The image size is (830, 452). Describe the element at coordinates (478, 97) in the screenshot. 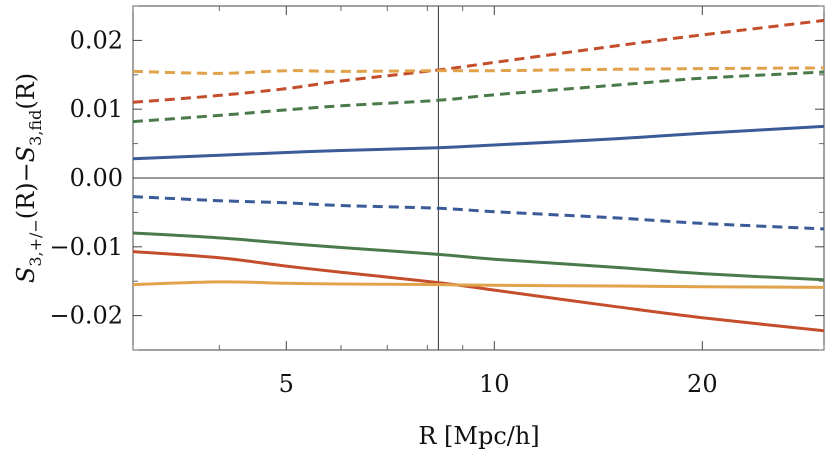

I see `series-line-3-dashed` at that location.